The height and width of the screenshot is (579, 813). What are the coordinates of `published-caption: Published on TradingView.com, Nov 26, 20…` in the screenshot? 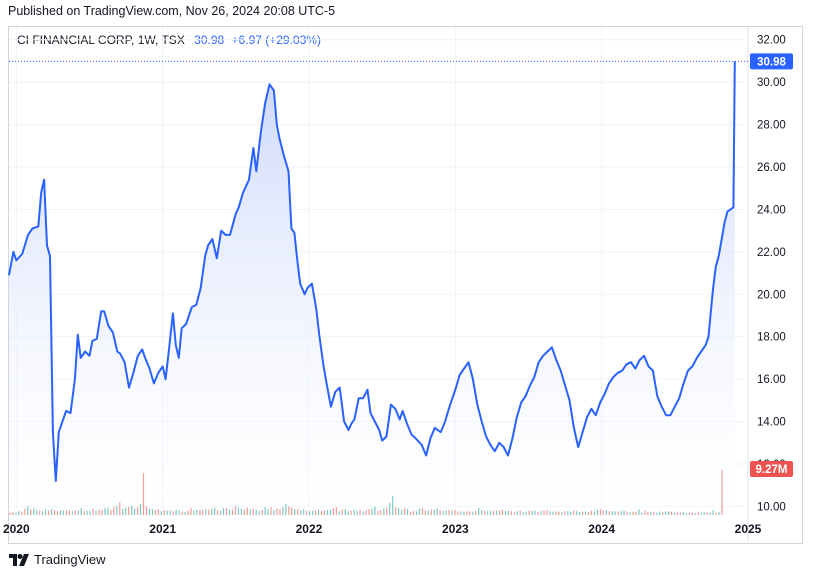 It's located at (172, 11).